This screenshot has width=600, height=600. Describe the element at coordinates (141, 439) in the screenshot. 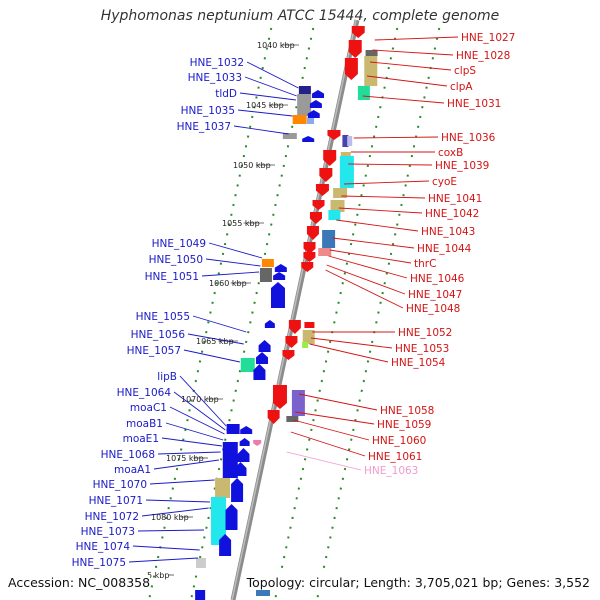

I see `gene-label-left: moaE1` at that location.